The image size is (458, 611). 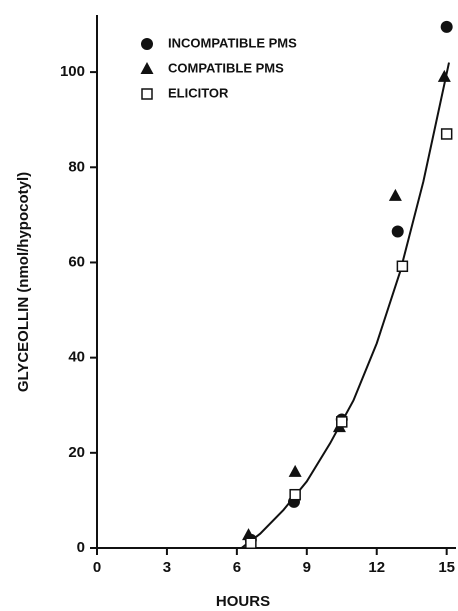 I want to click on x-tick-label: 0, so click(x=97, y=567).